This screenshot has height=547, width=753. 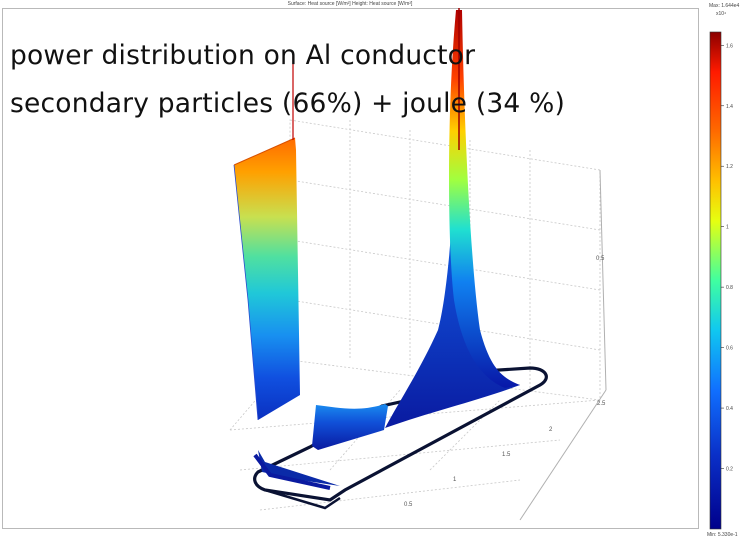 I want to click on colorbar-ticks: 1.6 1.4 1.2 1 0.8 0.6 0.4 0.2, so click(x=727, y=258).